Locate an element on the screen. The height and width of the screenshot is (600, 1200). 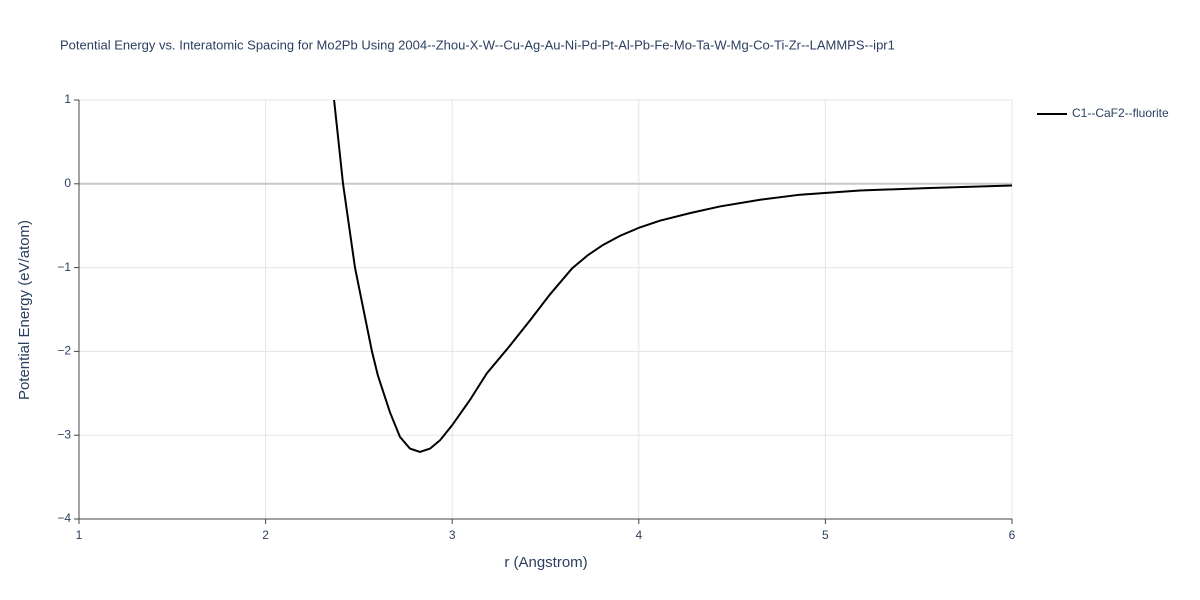
x-tick-label: 3 is located at coordinates (452, 535).